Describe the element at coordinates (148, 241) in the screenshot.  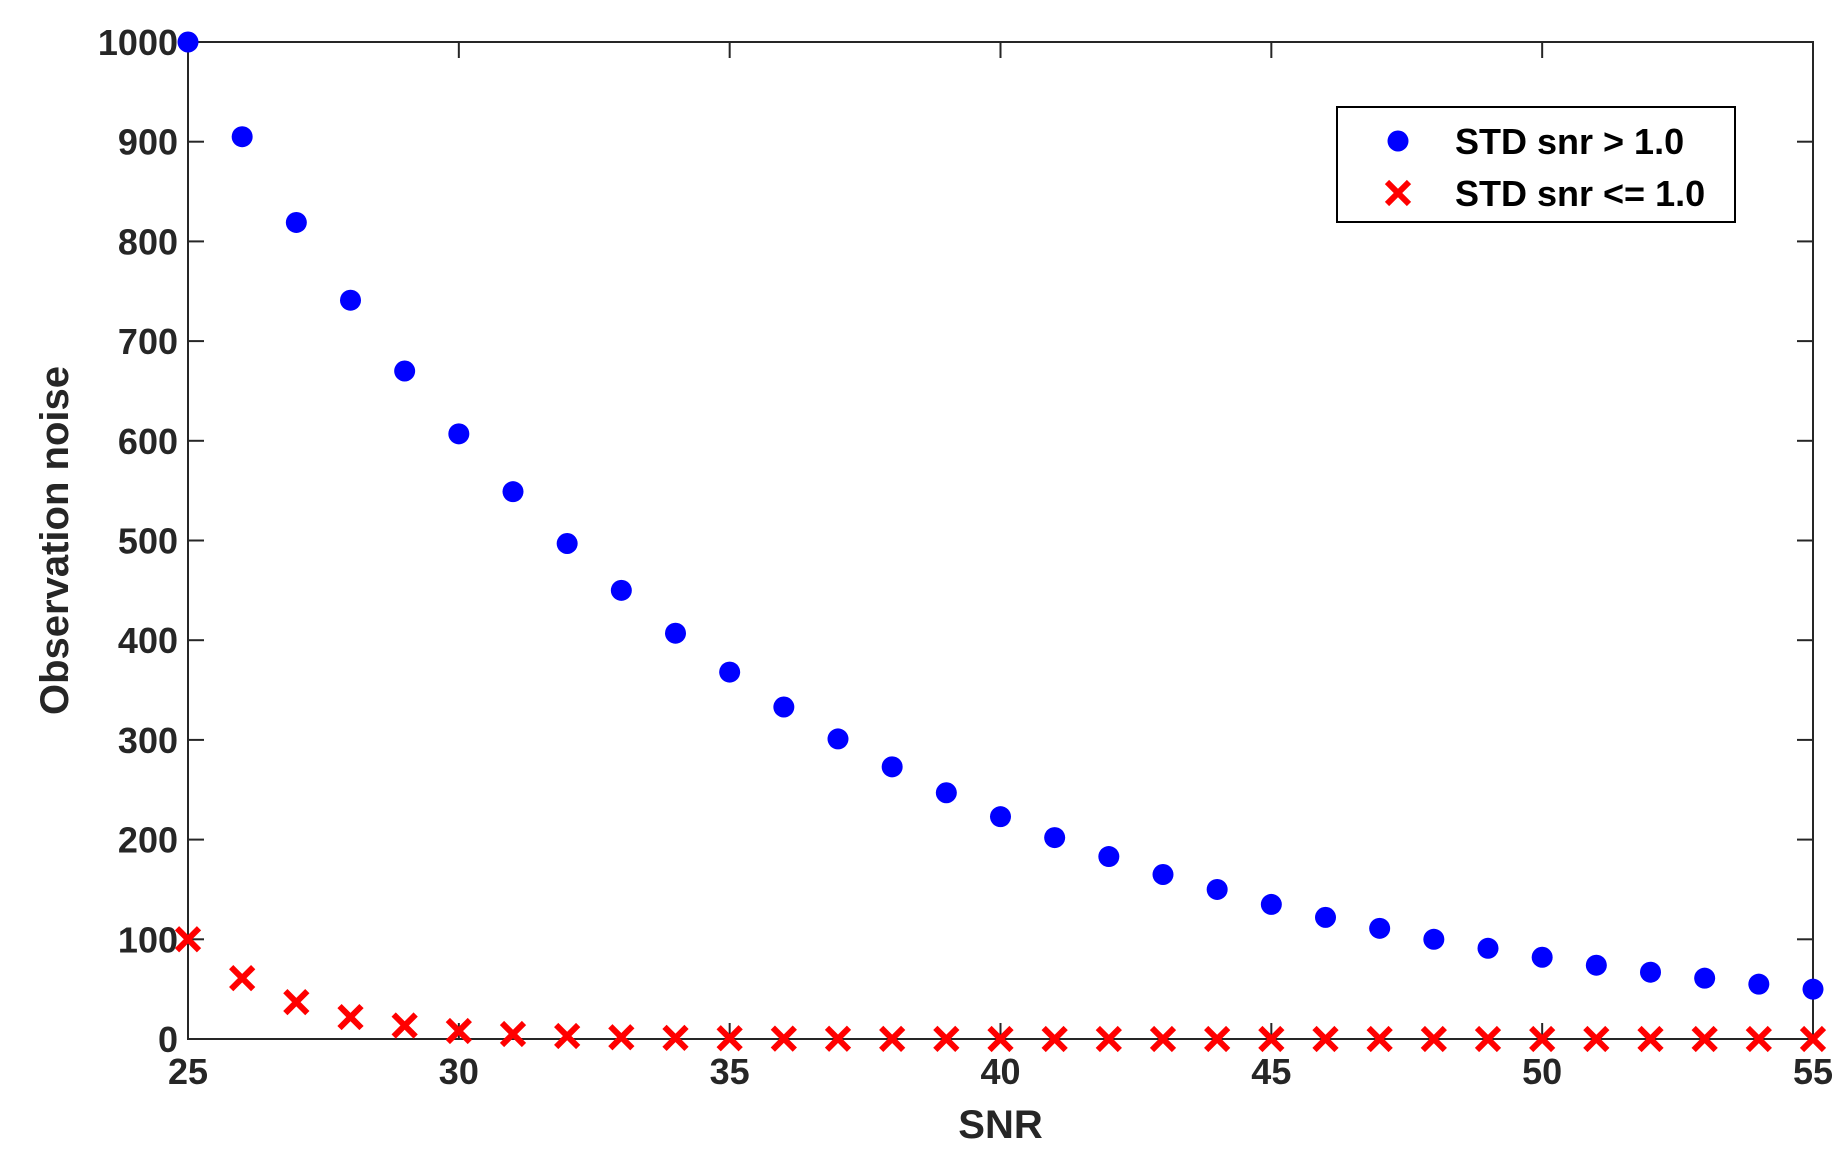
I see `y-tick-label: 800` at that location.